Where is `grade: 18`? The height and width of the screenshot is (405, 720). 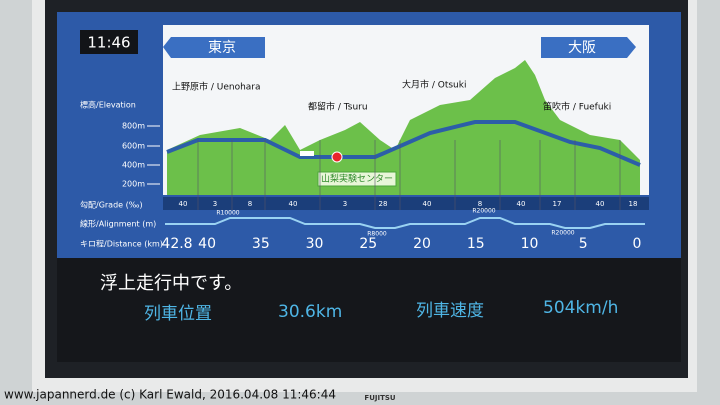 grade: 18 is located at coordinates (633, 204).